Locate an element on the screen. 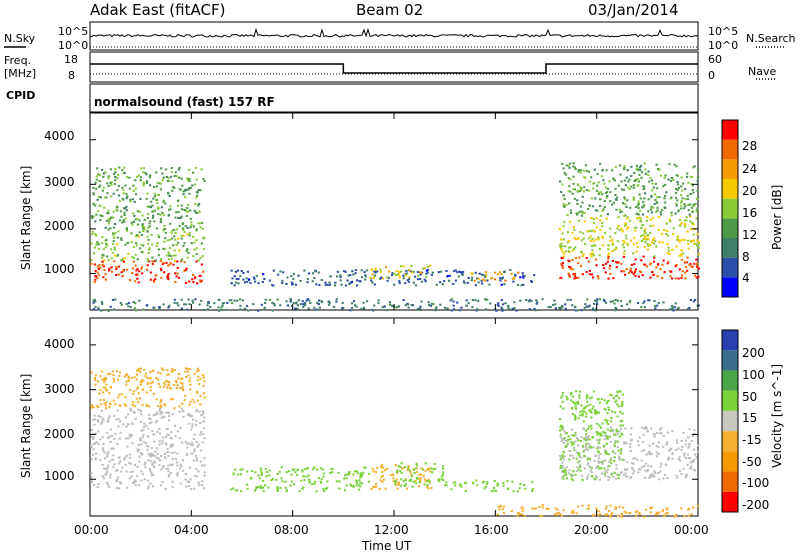 The height and width of the screenshot is (554, 800). cpid-panel-frame is located at coordinates (394, 98).